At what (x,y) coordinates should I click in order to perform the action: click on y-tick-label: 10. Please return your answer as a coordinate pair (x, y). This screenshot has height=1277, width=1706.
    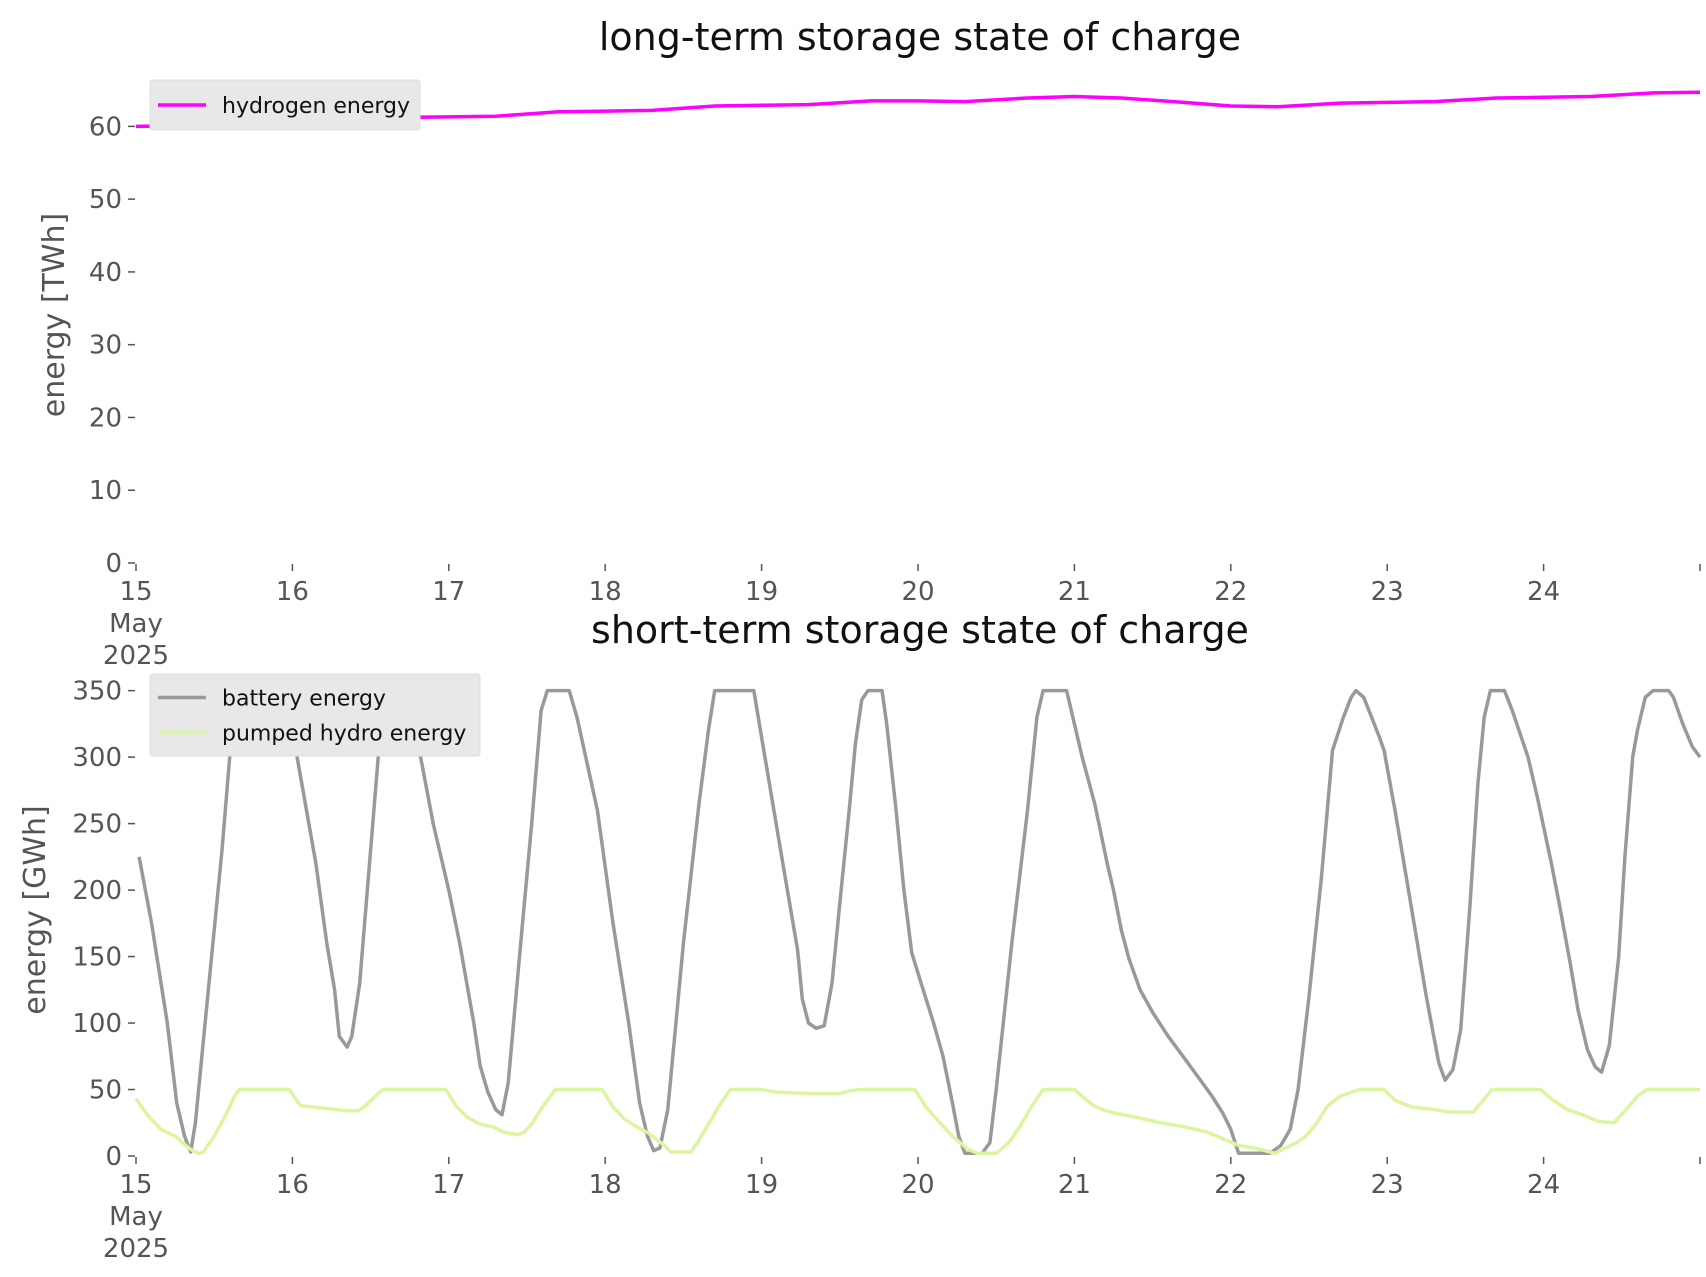
    Looking at the image, I should click on (105, 491).